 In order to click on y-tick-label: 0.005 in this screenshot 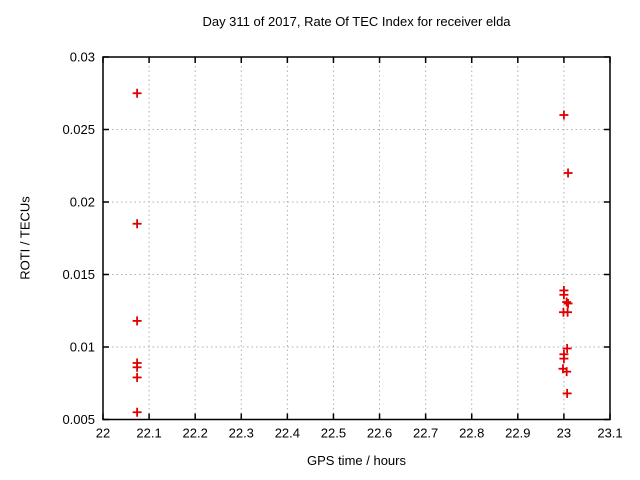, I will do `click(78, 419)`.